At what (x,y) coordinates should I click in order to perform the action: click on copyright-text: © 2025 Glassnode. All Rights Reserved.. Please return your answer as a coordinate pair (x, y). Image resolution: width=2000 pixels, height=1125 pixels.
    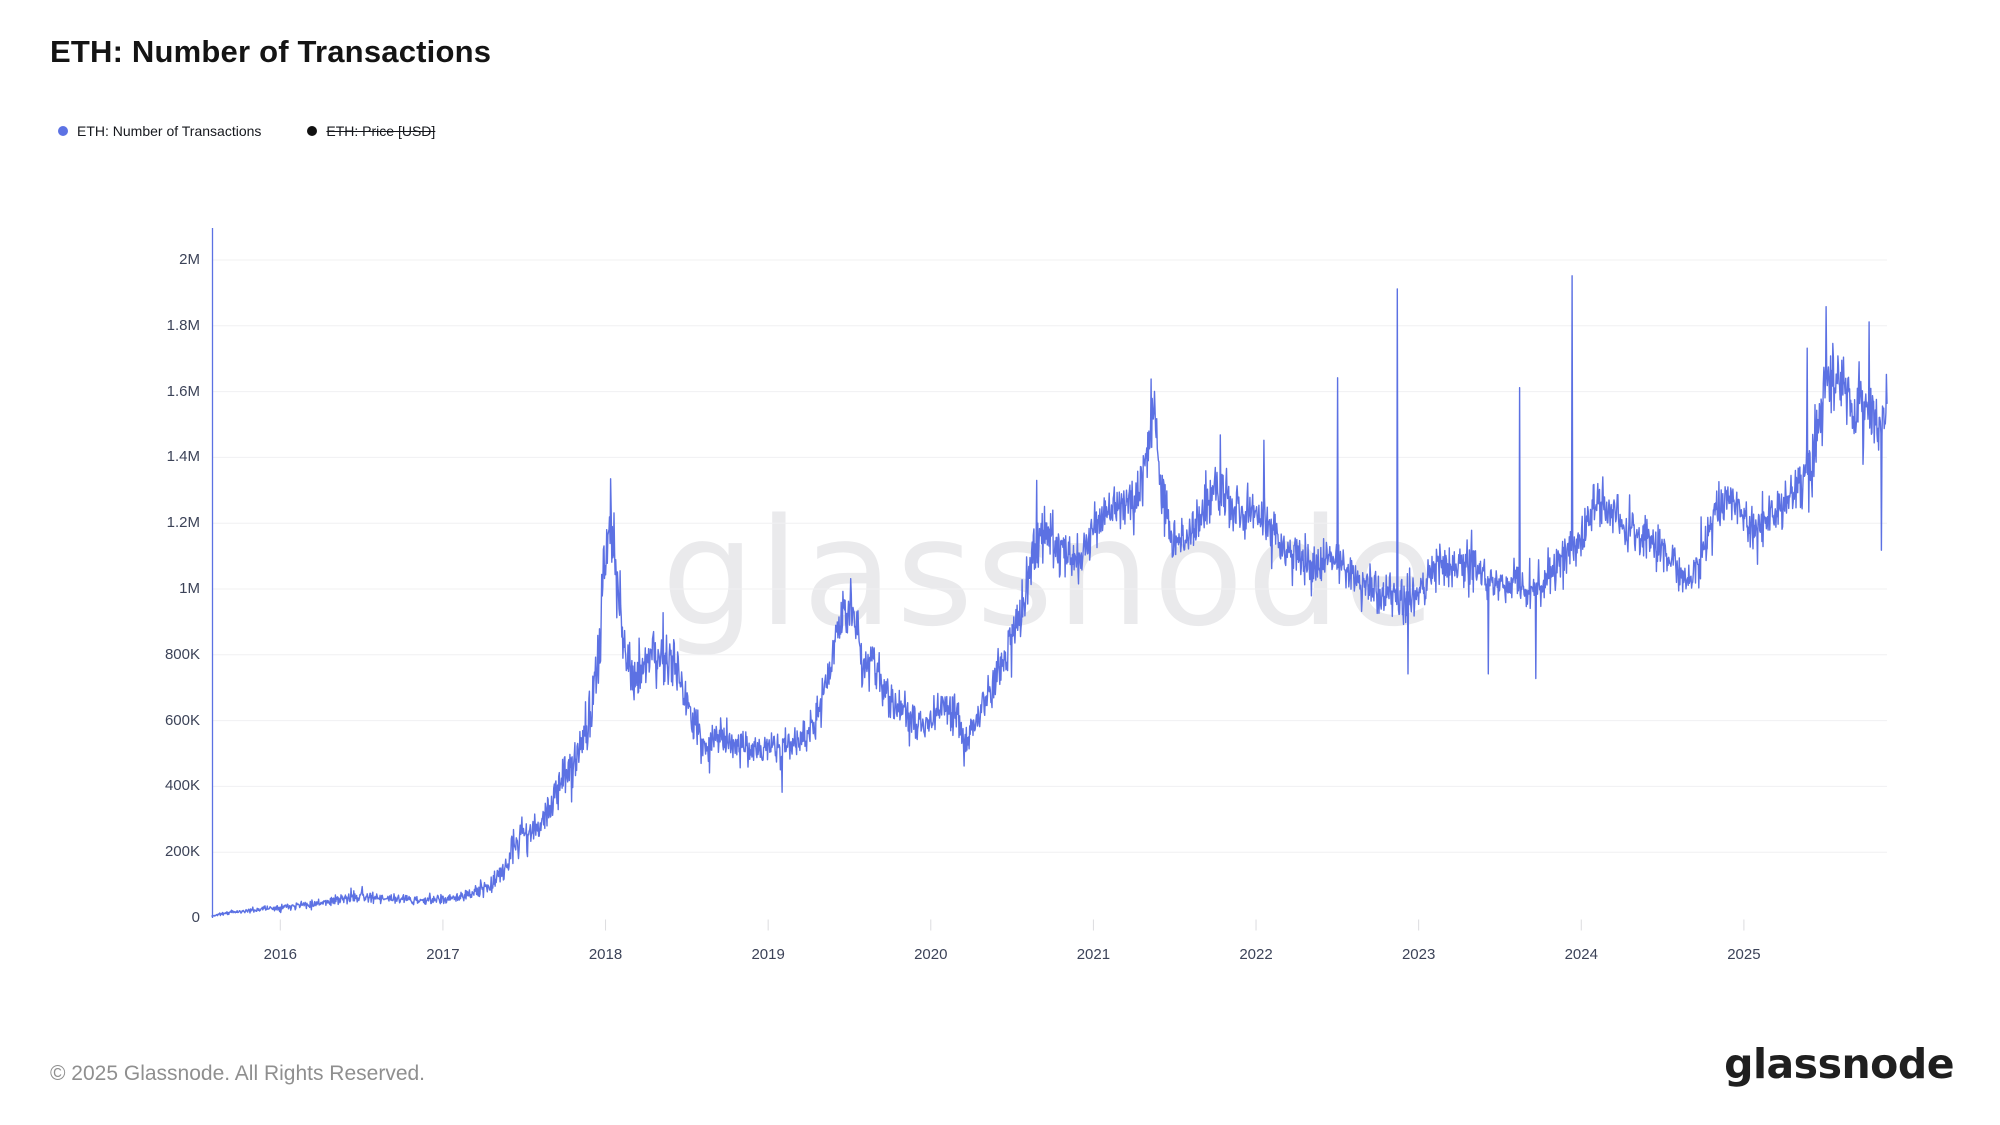
    Looking at the image, I should click on (238, 1073).